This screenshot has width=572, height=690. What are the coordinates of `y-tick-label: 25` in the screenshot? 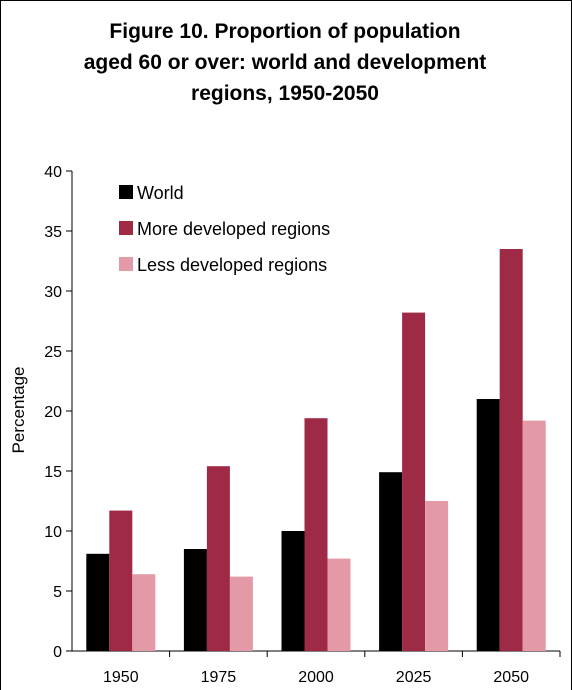 It's located at (53, 352).